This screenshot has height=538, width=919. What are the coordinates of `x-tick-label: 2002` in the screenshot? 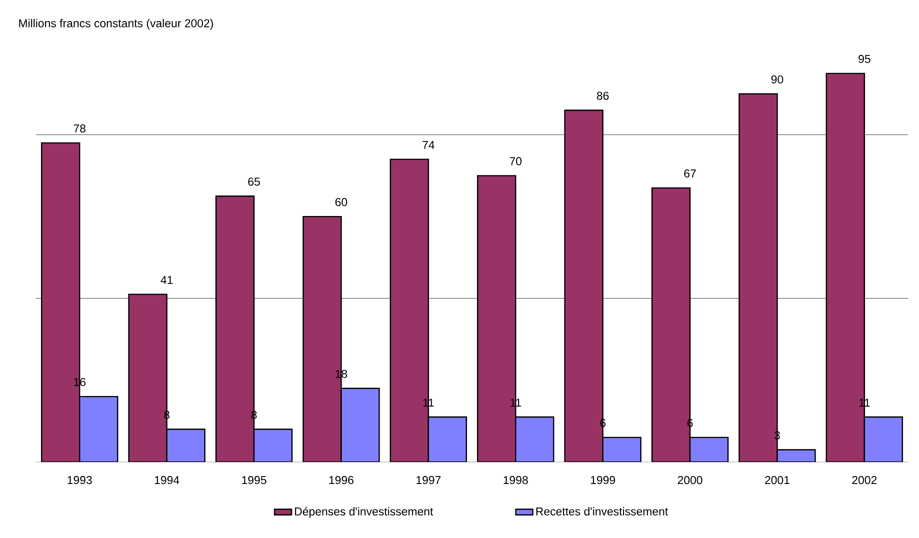 It's located at (864, 480).